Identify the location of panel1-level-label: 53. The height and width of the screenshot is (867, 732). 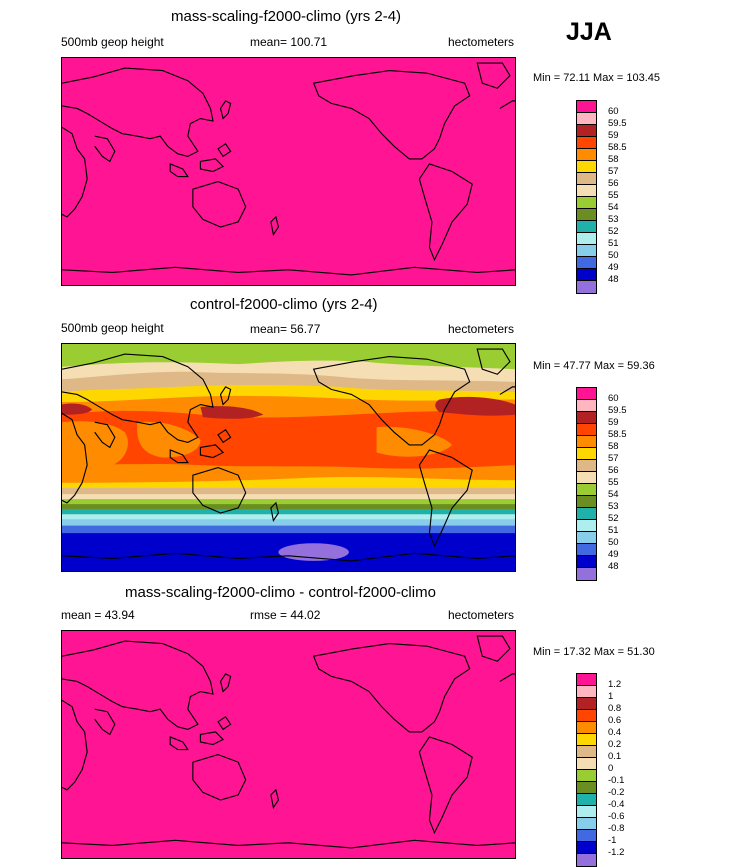
(613, 219).